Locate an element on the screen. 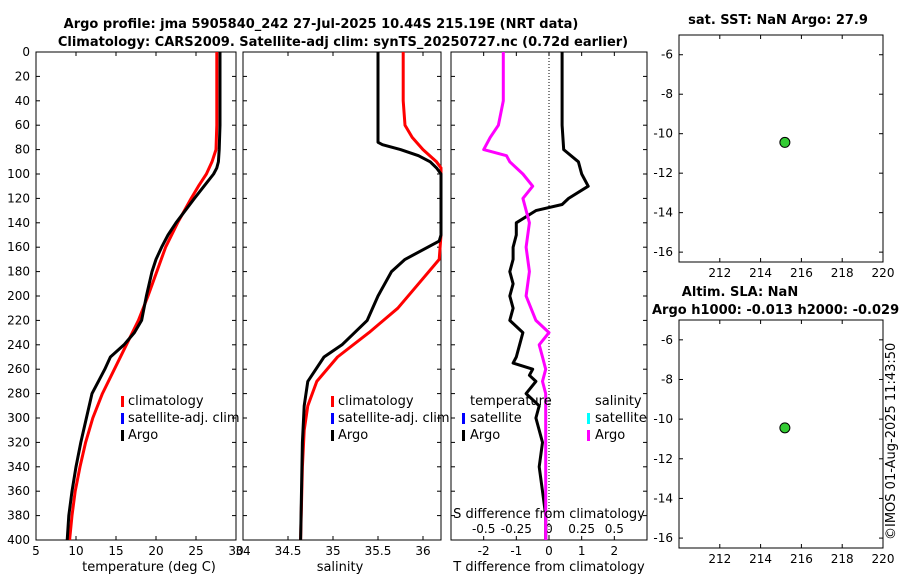 This screenshot has width=900, height=580. sst-map-ytick-label: -10 is located at coordinates (663, 134).